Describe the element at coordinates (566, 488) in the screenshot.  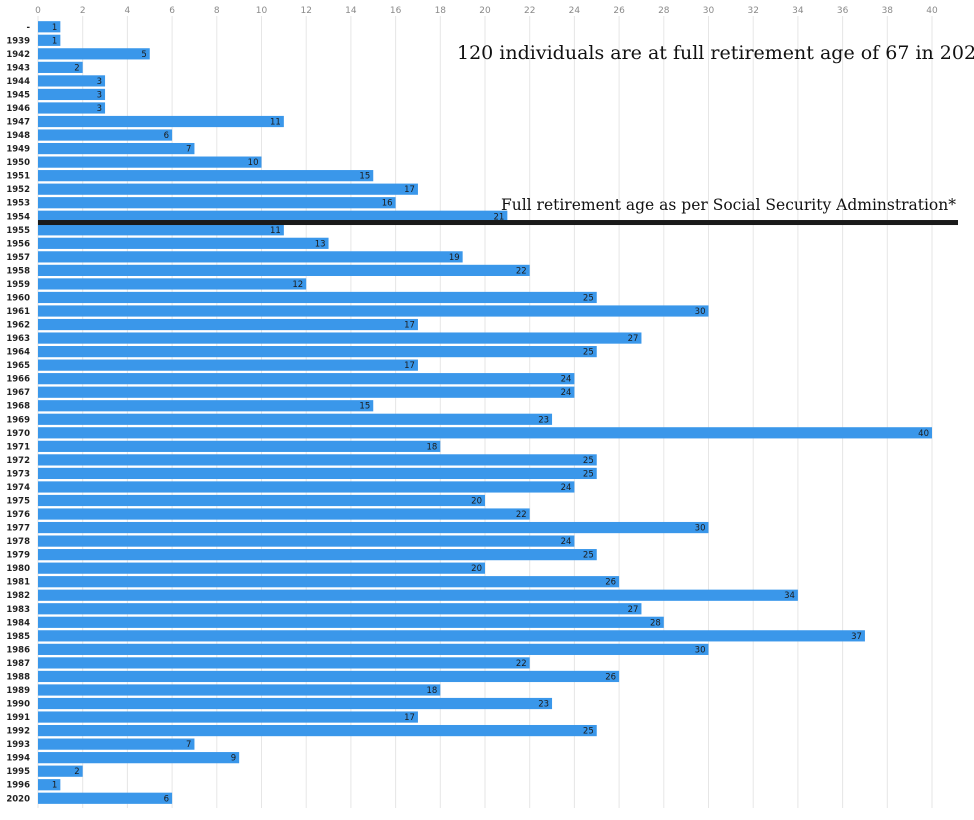
I see `data-label: 24` at that location.